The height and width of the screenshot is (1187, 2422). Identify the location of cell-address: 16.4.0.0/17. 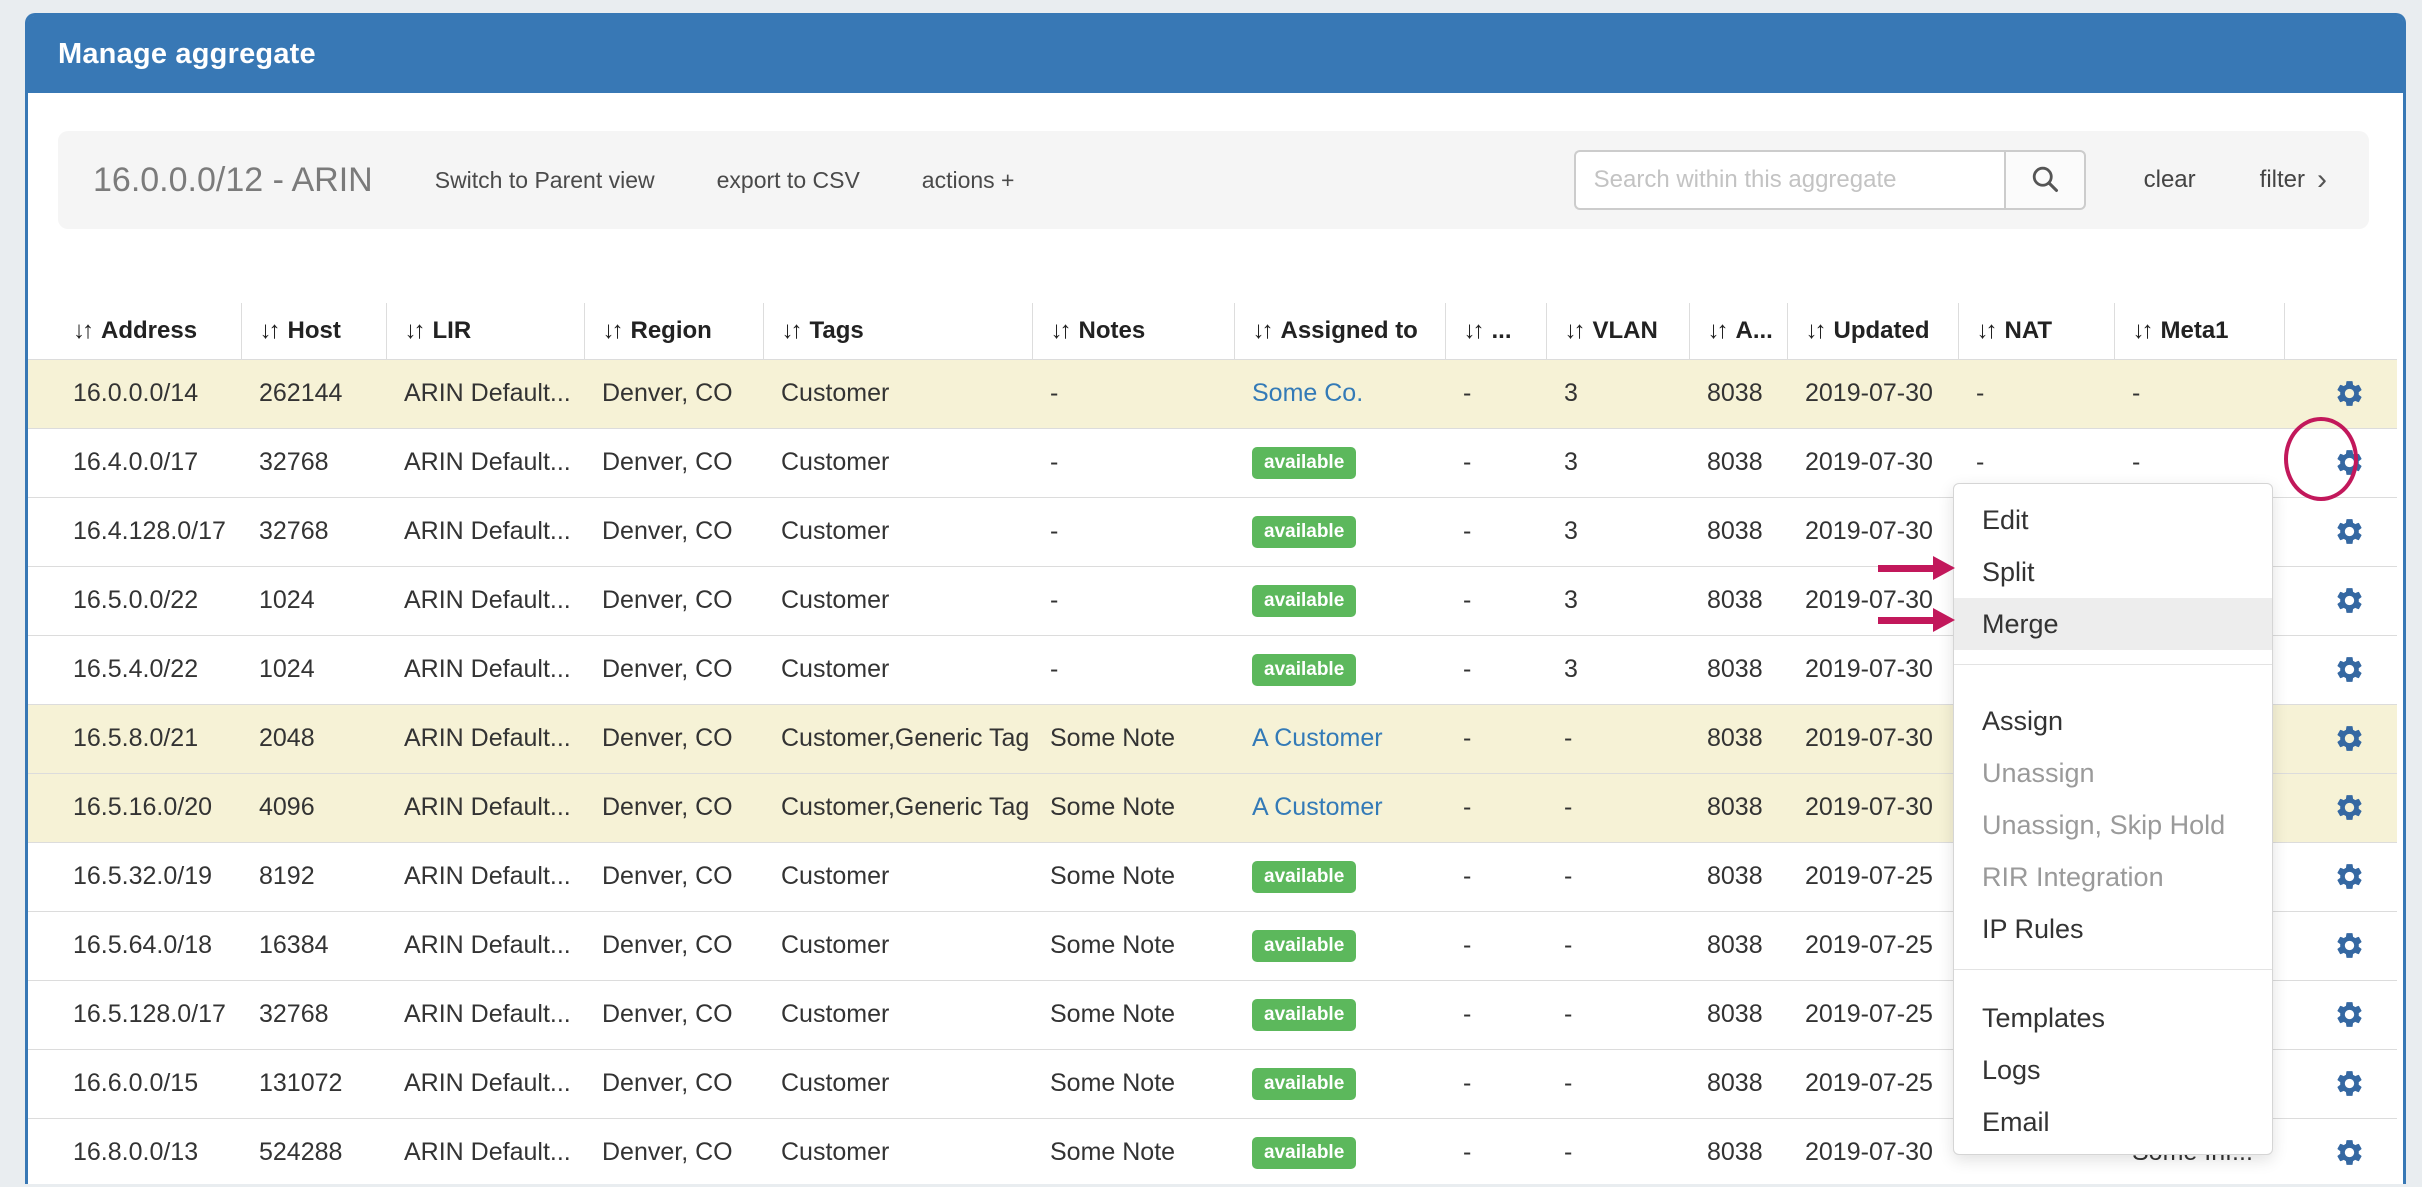
(134, 462).